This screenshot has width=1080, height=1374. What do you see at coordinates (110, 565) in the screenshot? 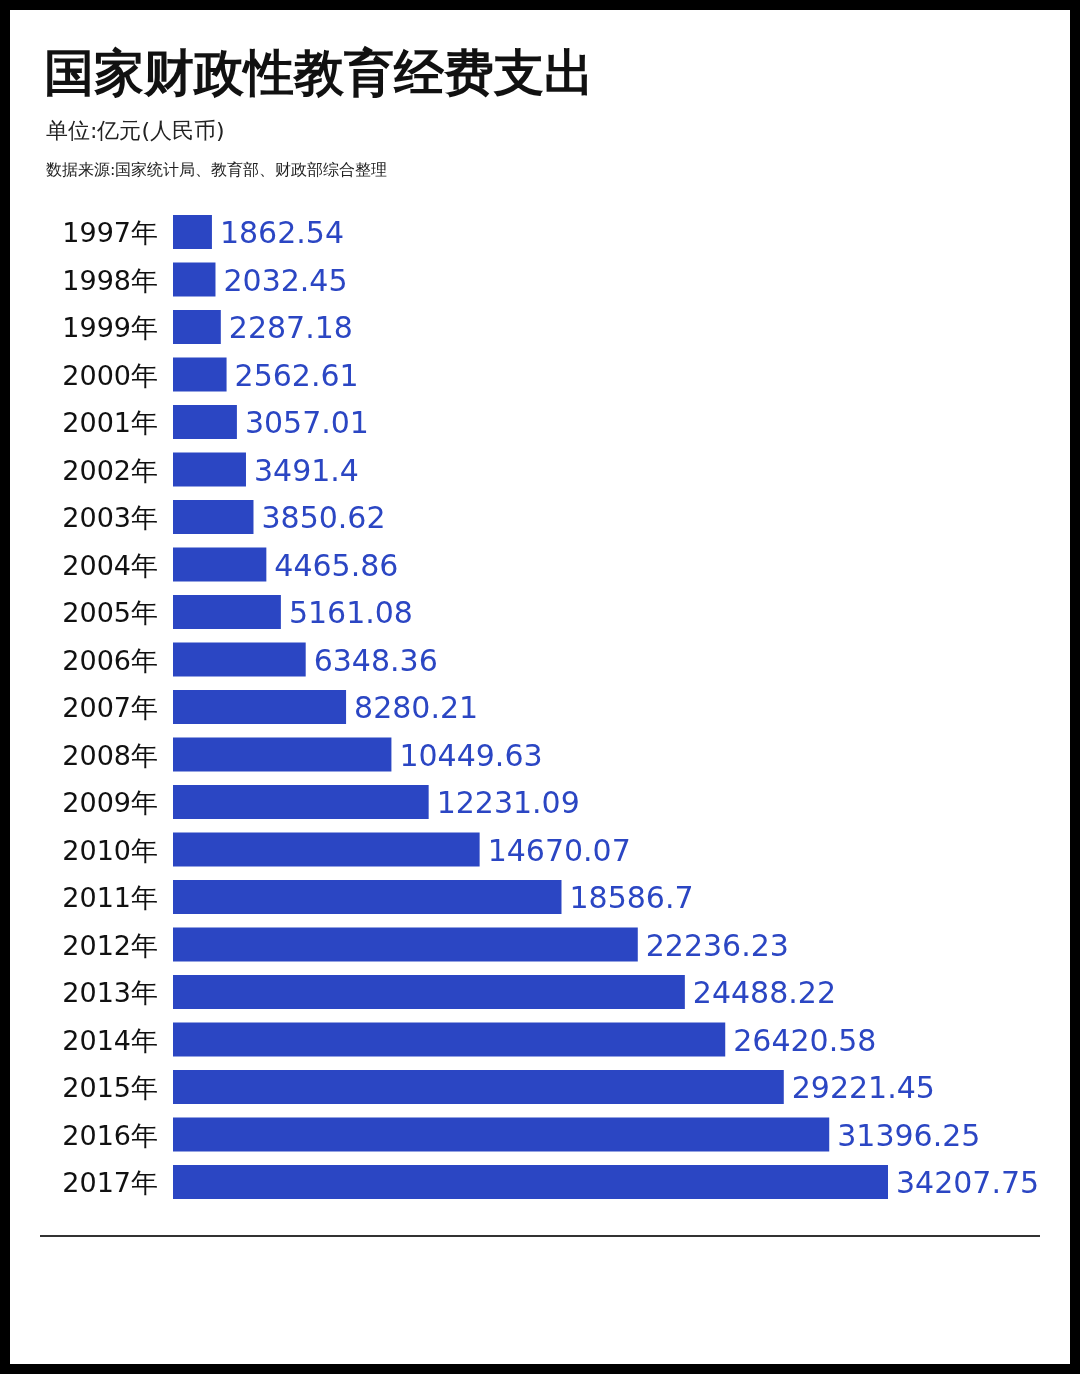
I see `y-tick-label: 2004年` at bounding box center [110, 565].